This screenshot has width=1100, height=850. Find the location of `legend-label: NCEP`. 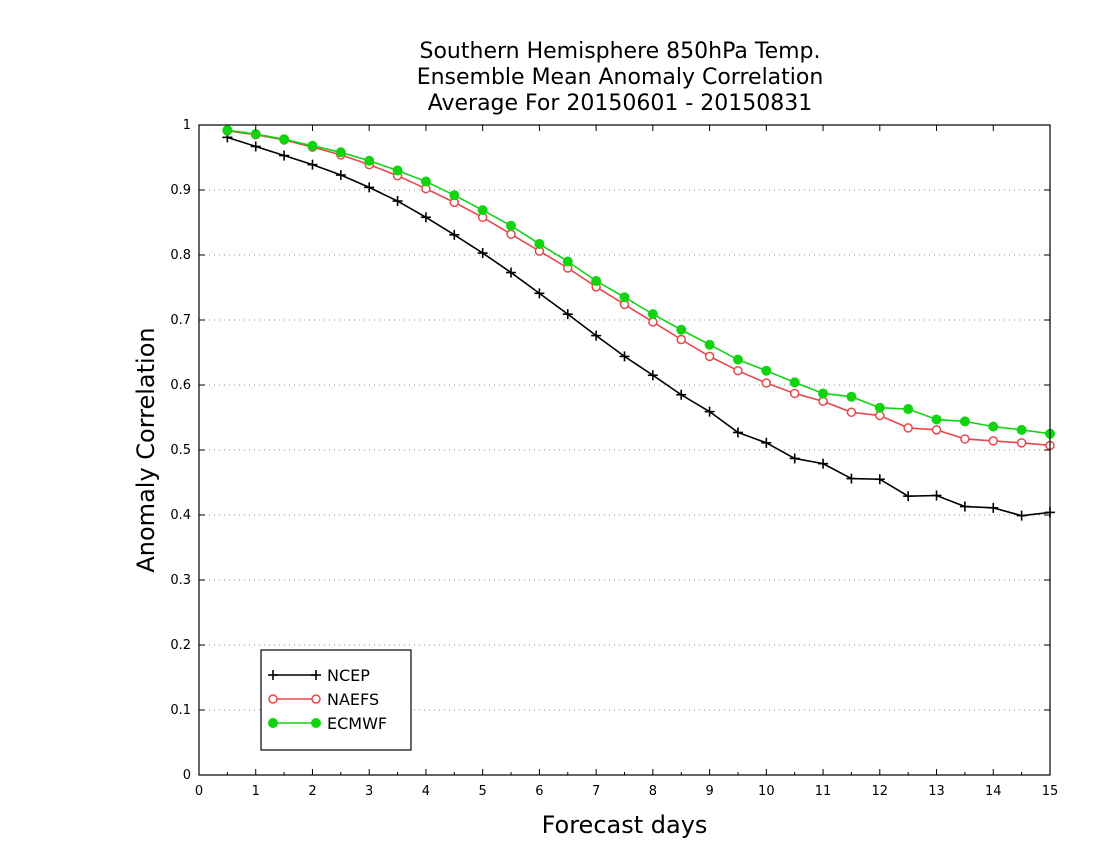

legend-label: NCEP is located at coordinates (348, 675).